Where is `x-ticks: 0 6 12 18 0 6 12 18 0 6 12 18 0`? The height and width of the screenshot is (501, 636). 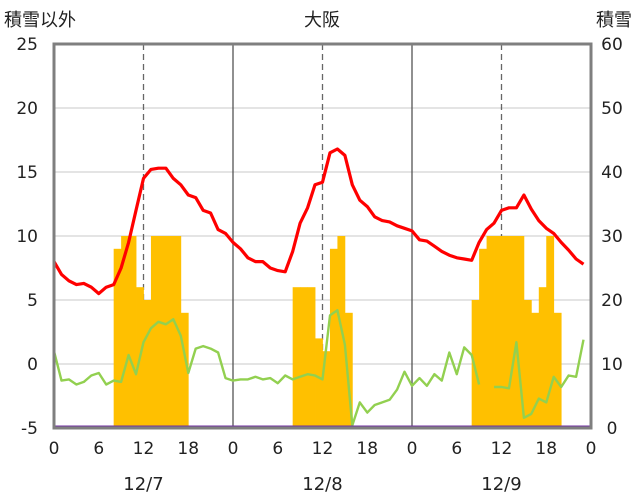 x-ticks: 0 6 12 18 0 6 12 18 0 6 12 18 0 is located at coordinates (323, 449).